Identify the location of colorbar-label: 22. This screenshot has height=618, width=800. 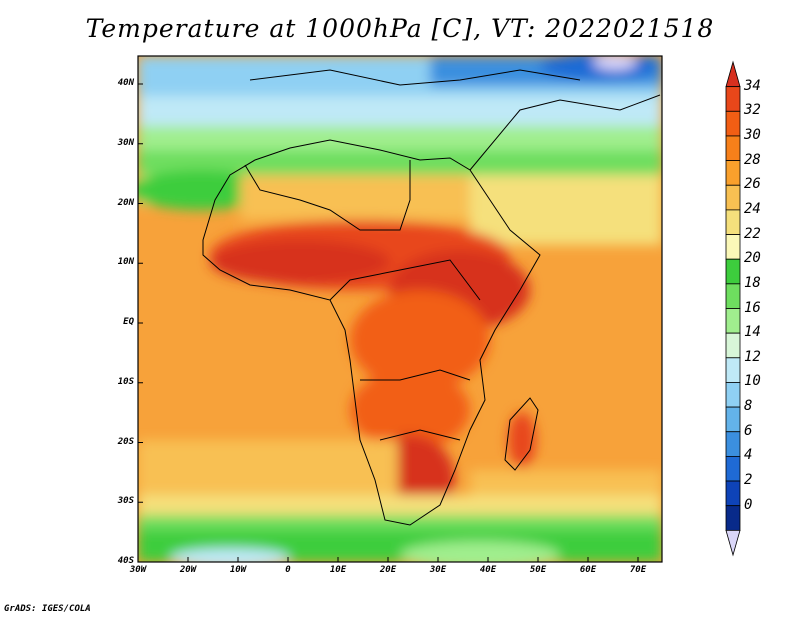
(752, 233).